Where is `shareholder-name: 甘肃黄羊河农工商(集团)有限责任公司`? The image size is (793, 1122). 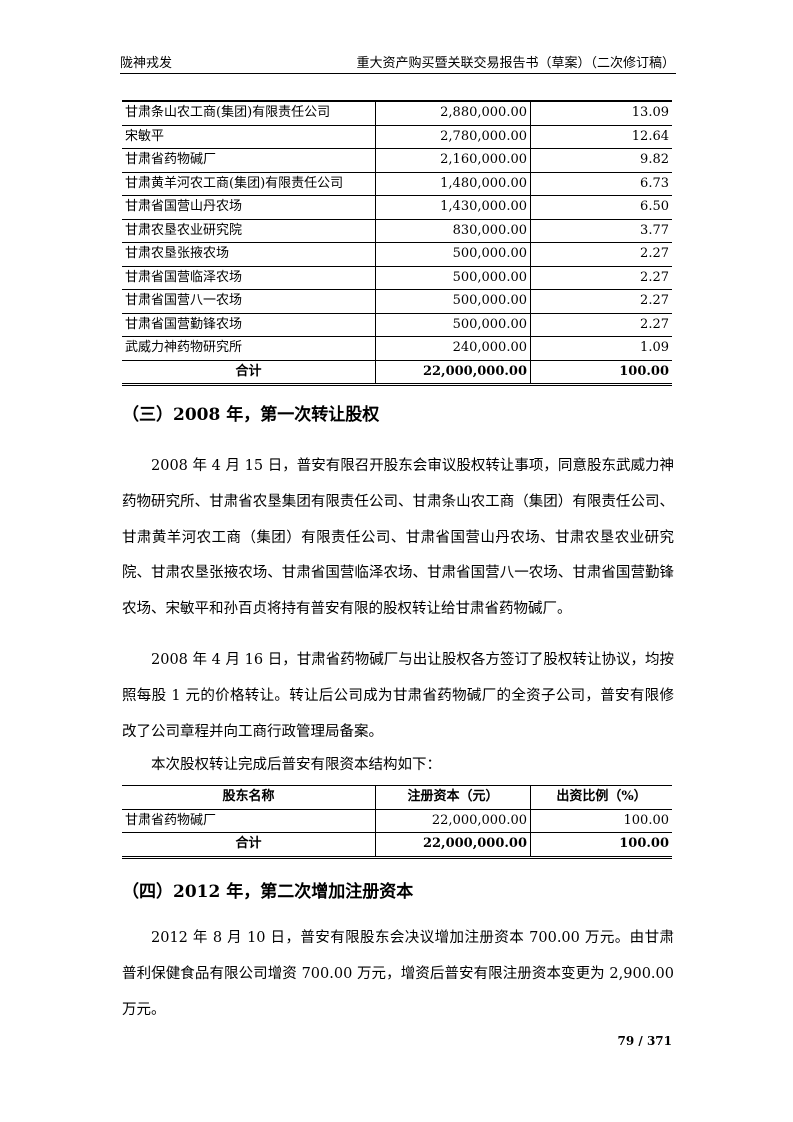
shareholder-name: 甘肃黄羊河农工商(集团)有限责任公司 is located at coordinates (249, 184).